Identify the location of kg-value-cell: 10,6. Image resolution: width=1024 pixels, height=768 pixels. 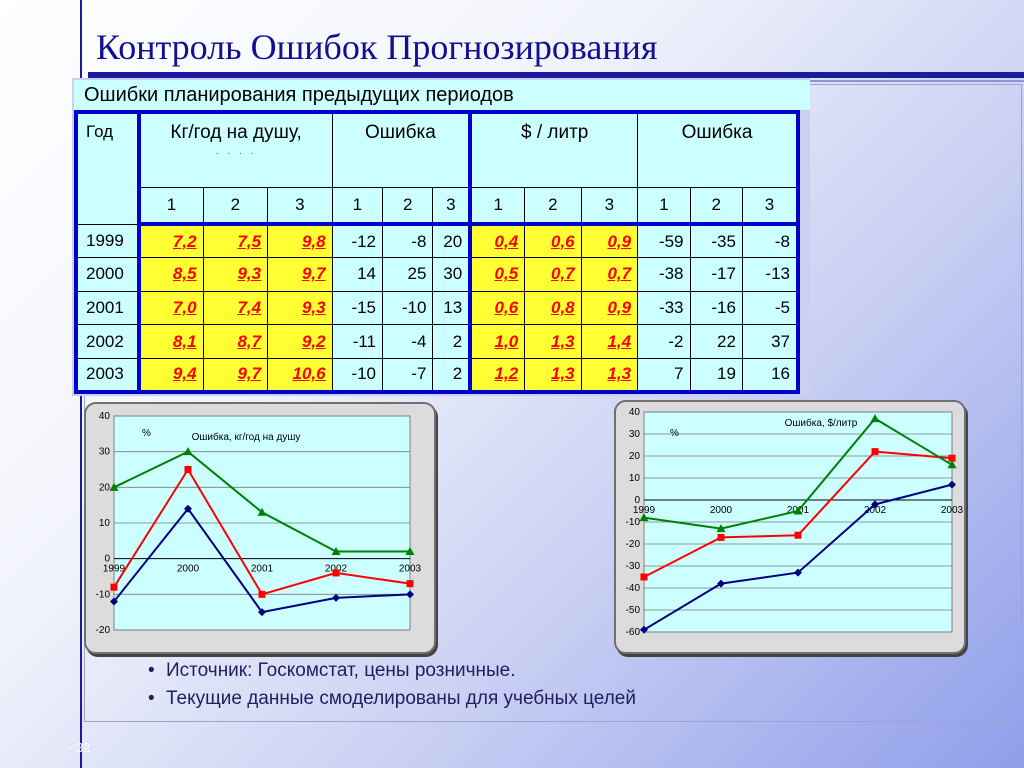
(300, 375).